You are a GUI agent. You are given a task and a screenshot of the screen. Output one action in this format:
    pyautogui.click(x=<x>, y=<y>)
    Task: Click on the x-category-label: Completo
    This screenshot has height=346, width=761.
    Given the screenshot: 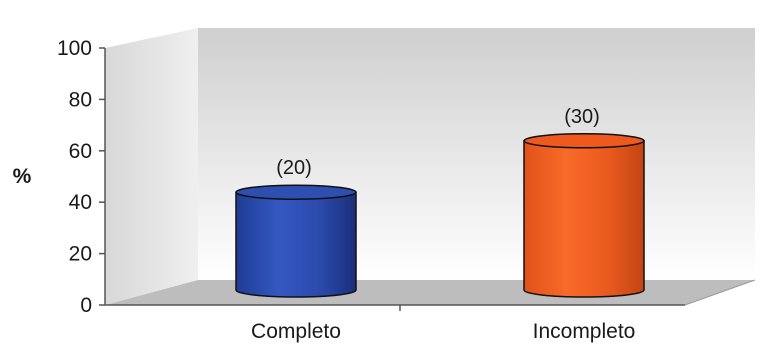 What is the action you would take?
    pyautogui.click(x=296, y=331)
    